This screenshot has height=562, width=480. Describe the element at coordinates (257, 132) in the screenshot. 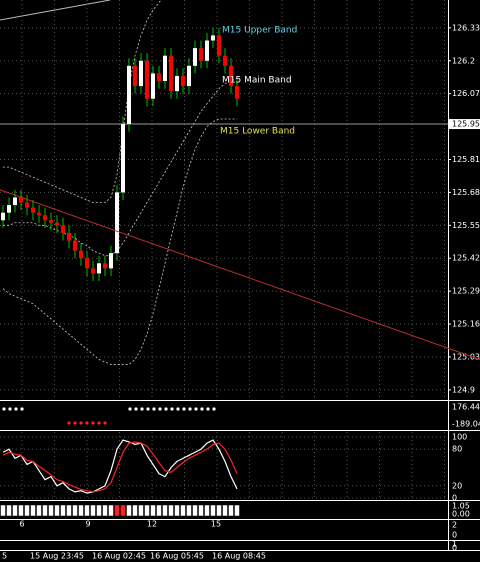

I see `band-label: M15 Lower Band` at that location.